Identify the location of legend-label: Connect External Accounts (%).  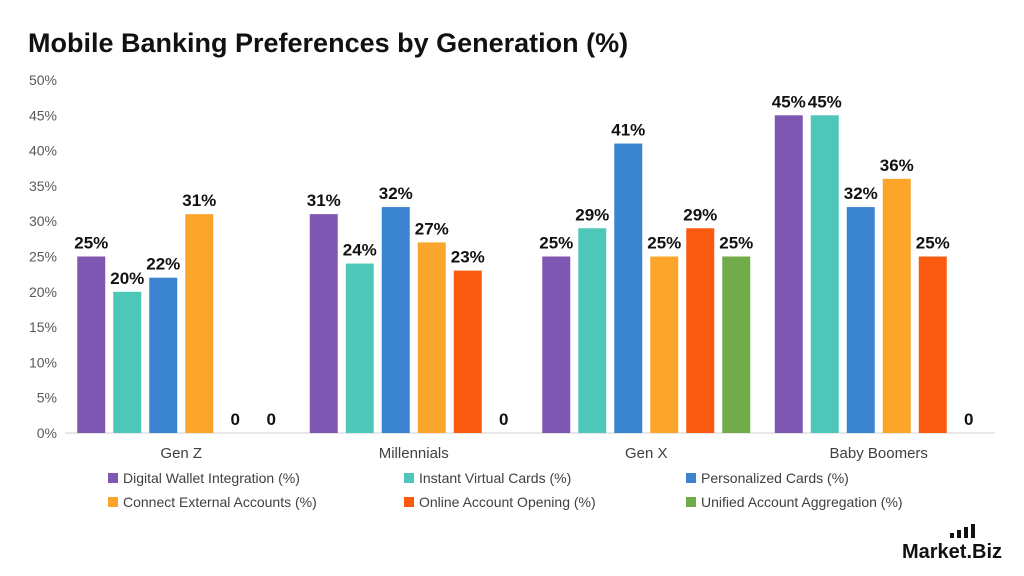
(220, 502).